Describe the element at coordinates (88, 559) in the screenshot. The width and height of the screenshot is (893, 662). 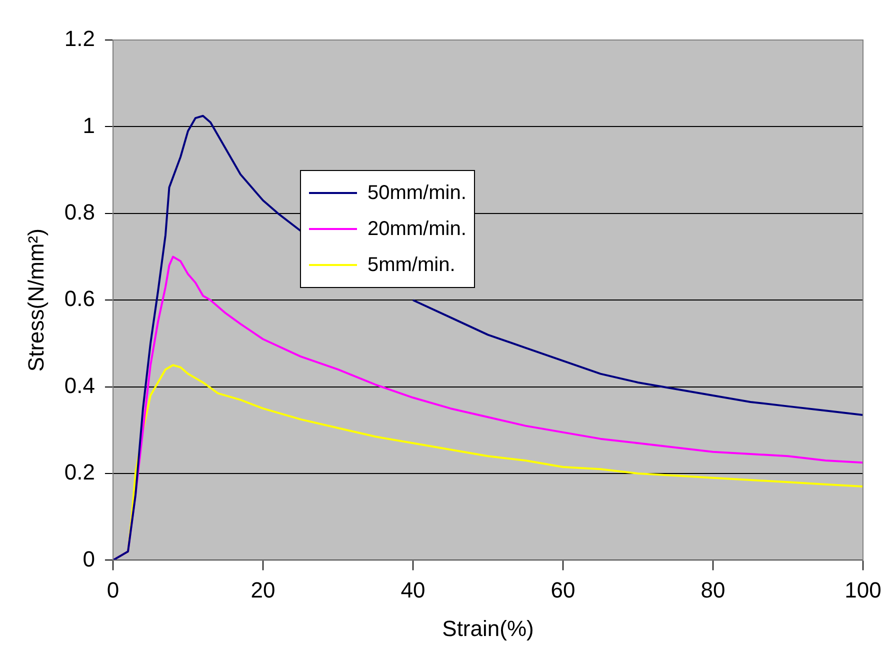
I see `y-tick-label: 0` at that location.